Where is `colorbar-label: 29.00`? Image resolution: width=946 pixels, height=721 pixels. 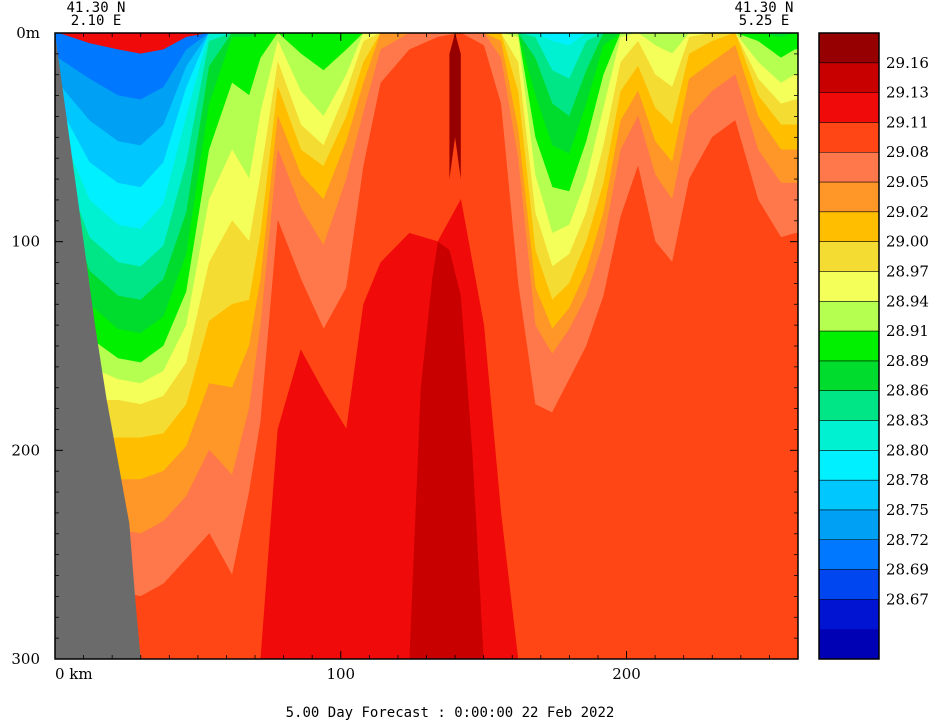
colorbar-label: 29.00 is located at coordinates (907, 242).